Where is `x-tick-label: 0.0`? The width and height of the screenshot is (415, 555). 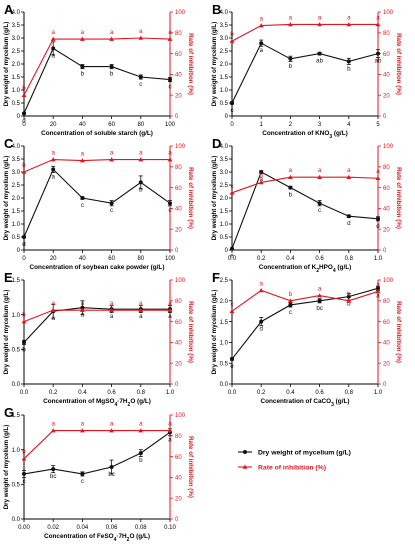 x-tick-label: 0.0 is located at coordinates (232, 259).